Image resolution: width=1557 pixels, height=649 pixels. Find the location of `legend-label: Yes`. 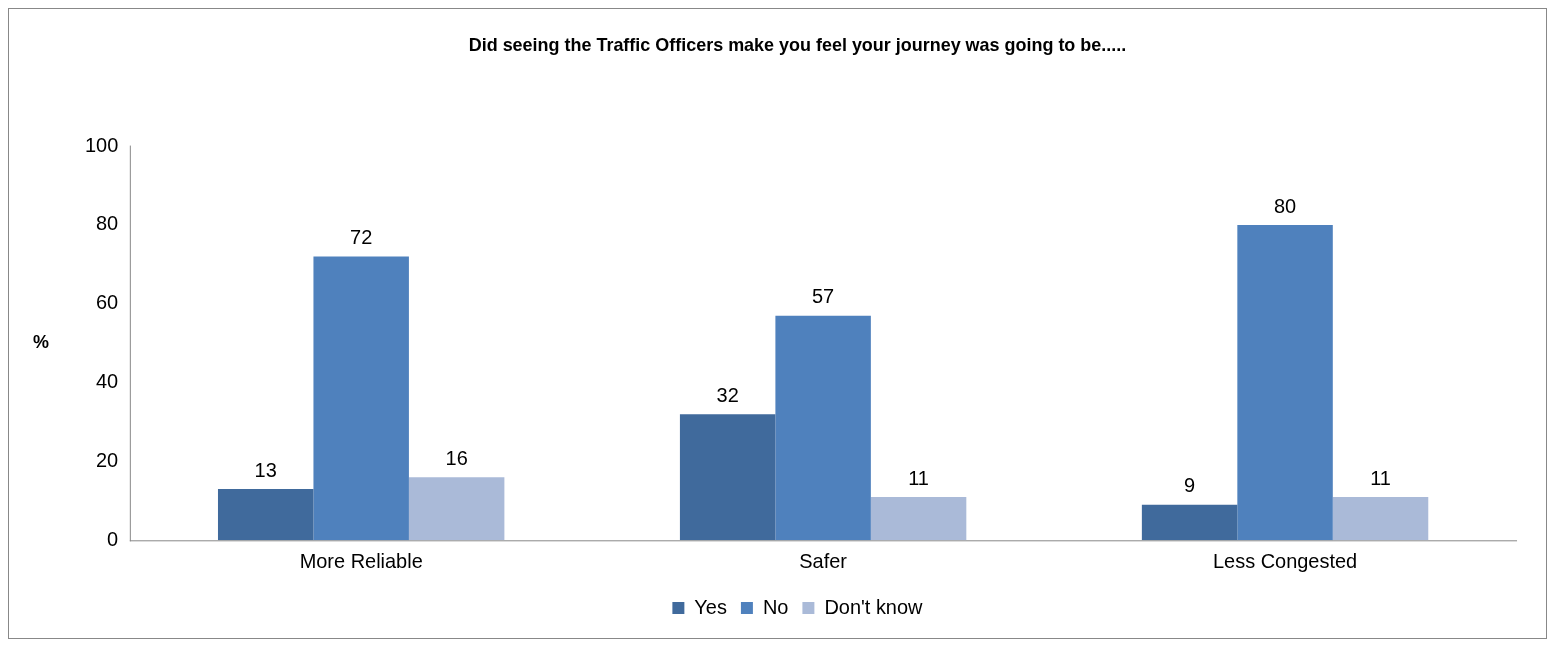

legend-label: Yes is located at coordinates (710, 606).